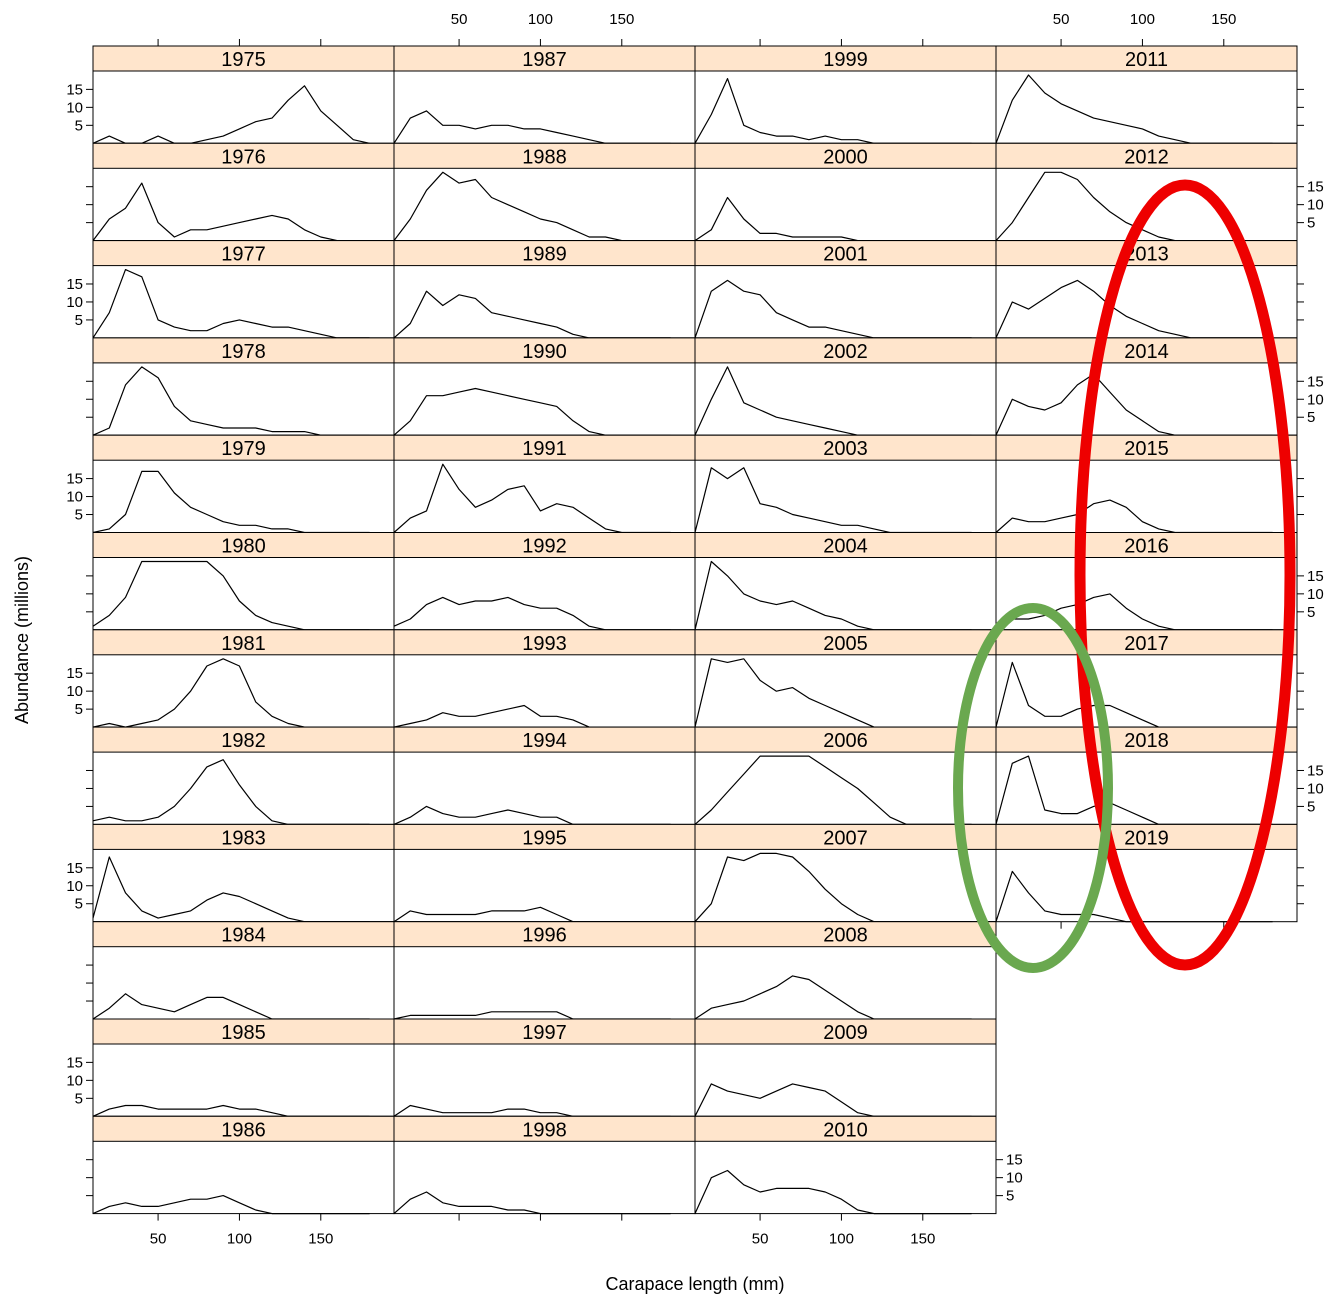  Describe the element at coordinates (243, 1165) in the screenshot. I see `panel-1986: 1986` at that location.